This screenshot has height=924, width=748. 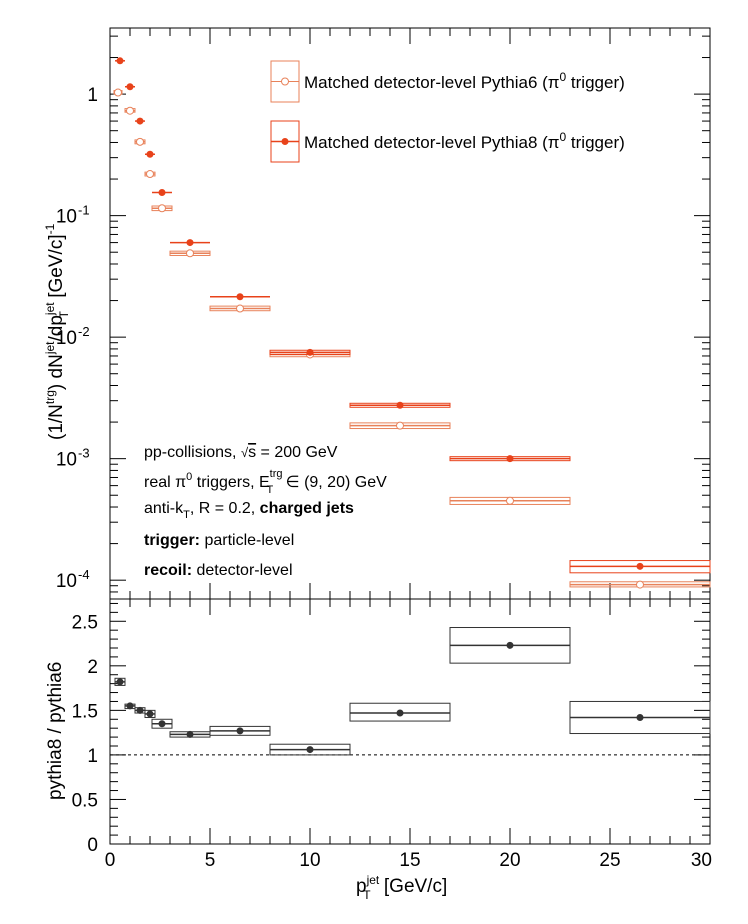 I want to click on top-y-tick-exponent: -1, so click(x=84, y=210).